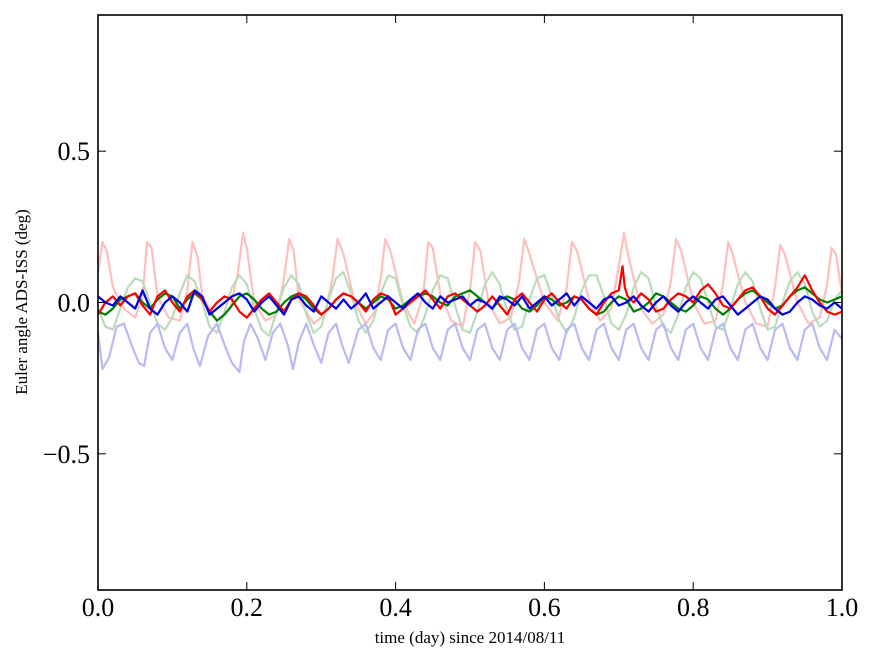  Describe the element at coordinates (842, 607) in the screenshot. I see `x-tick-label-5: 1.0` at that location.